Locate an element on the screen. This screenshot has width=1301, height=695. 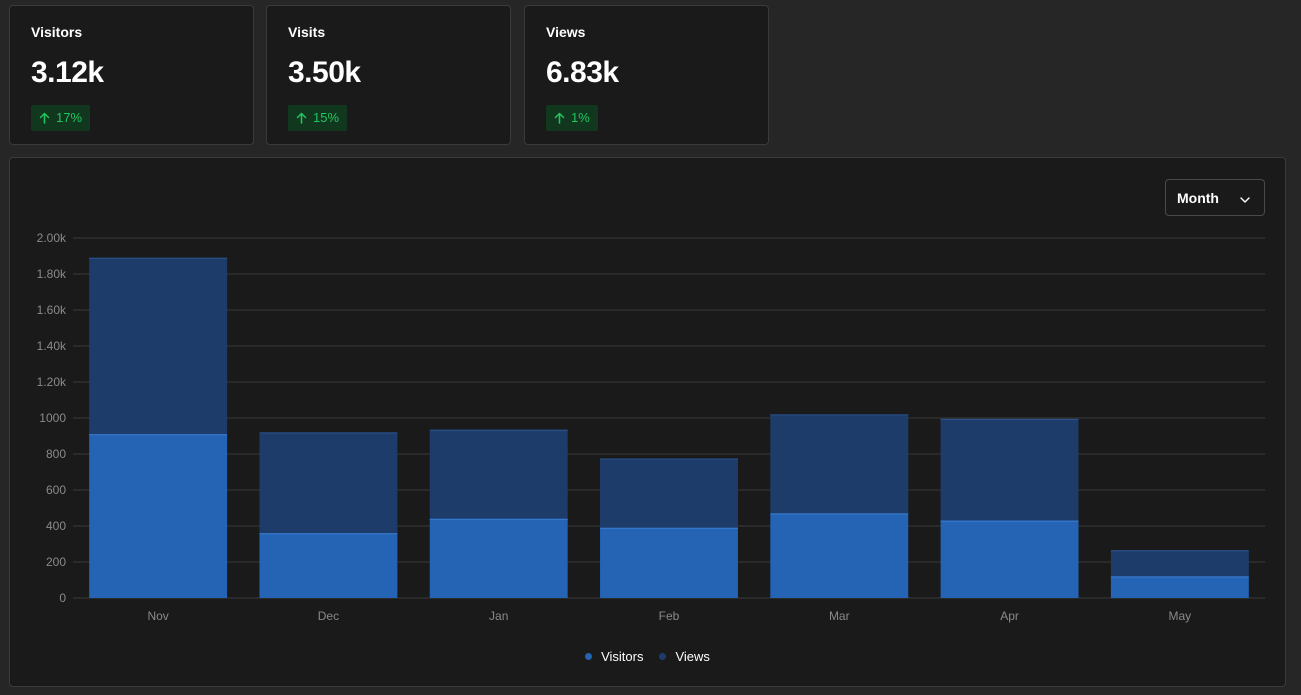
legend-dot-visitors is located at coordinates (589, 656).